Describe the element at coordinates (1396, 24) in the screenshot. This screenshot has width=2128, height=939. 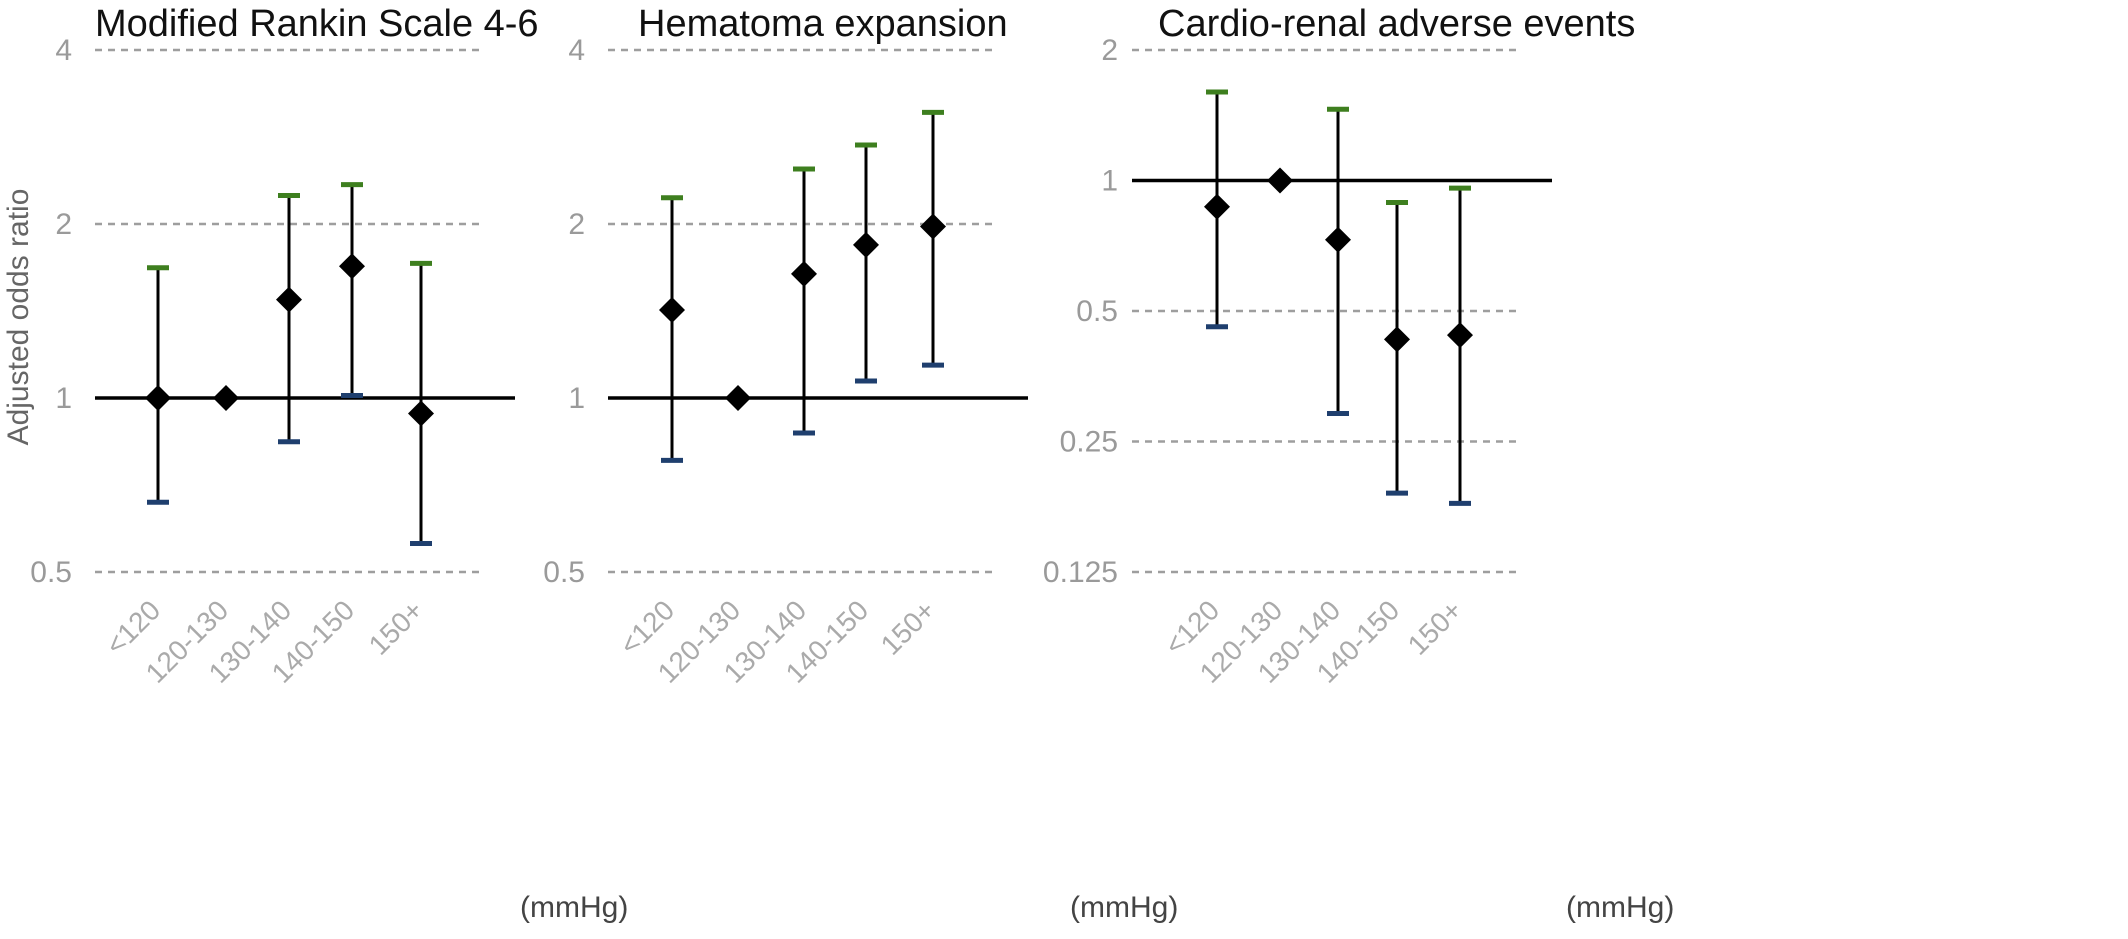
I see `chart-title: Cardio-renal adverse events` at that location.